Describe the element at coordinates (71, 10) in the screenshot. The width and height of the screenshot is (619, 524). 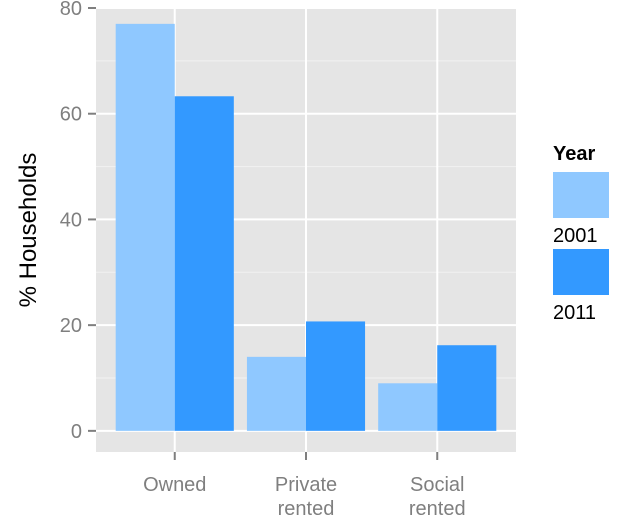
I see `y-tick-label: 80` at that location.